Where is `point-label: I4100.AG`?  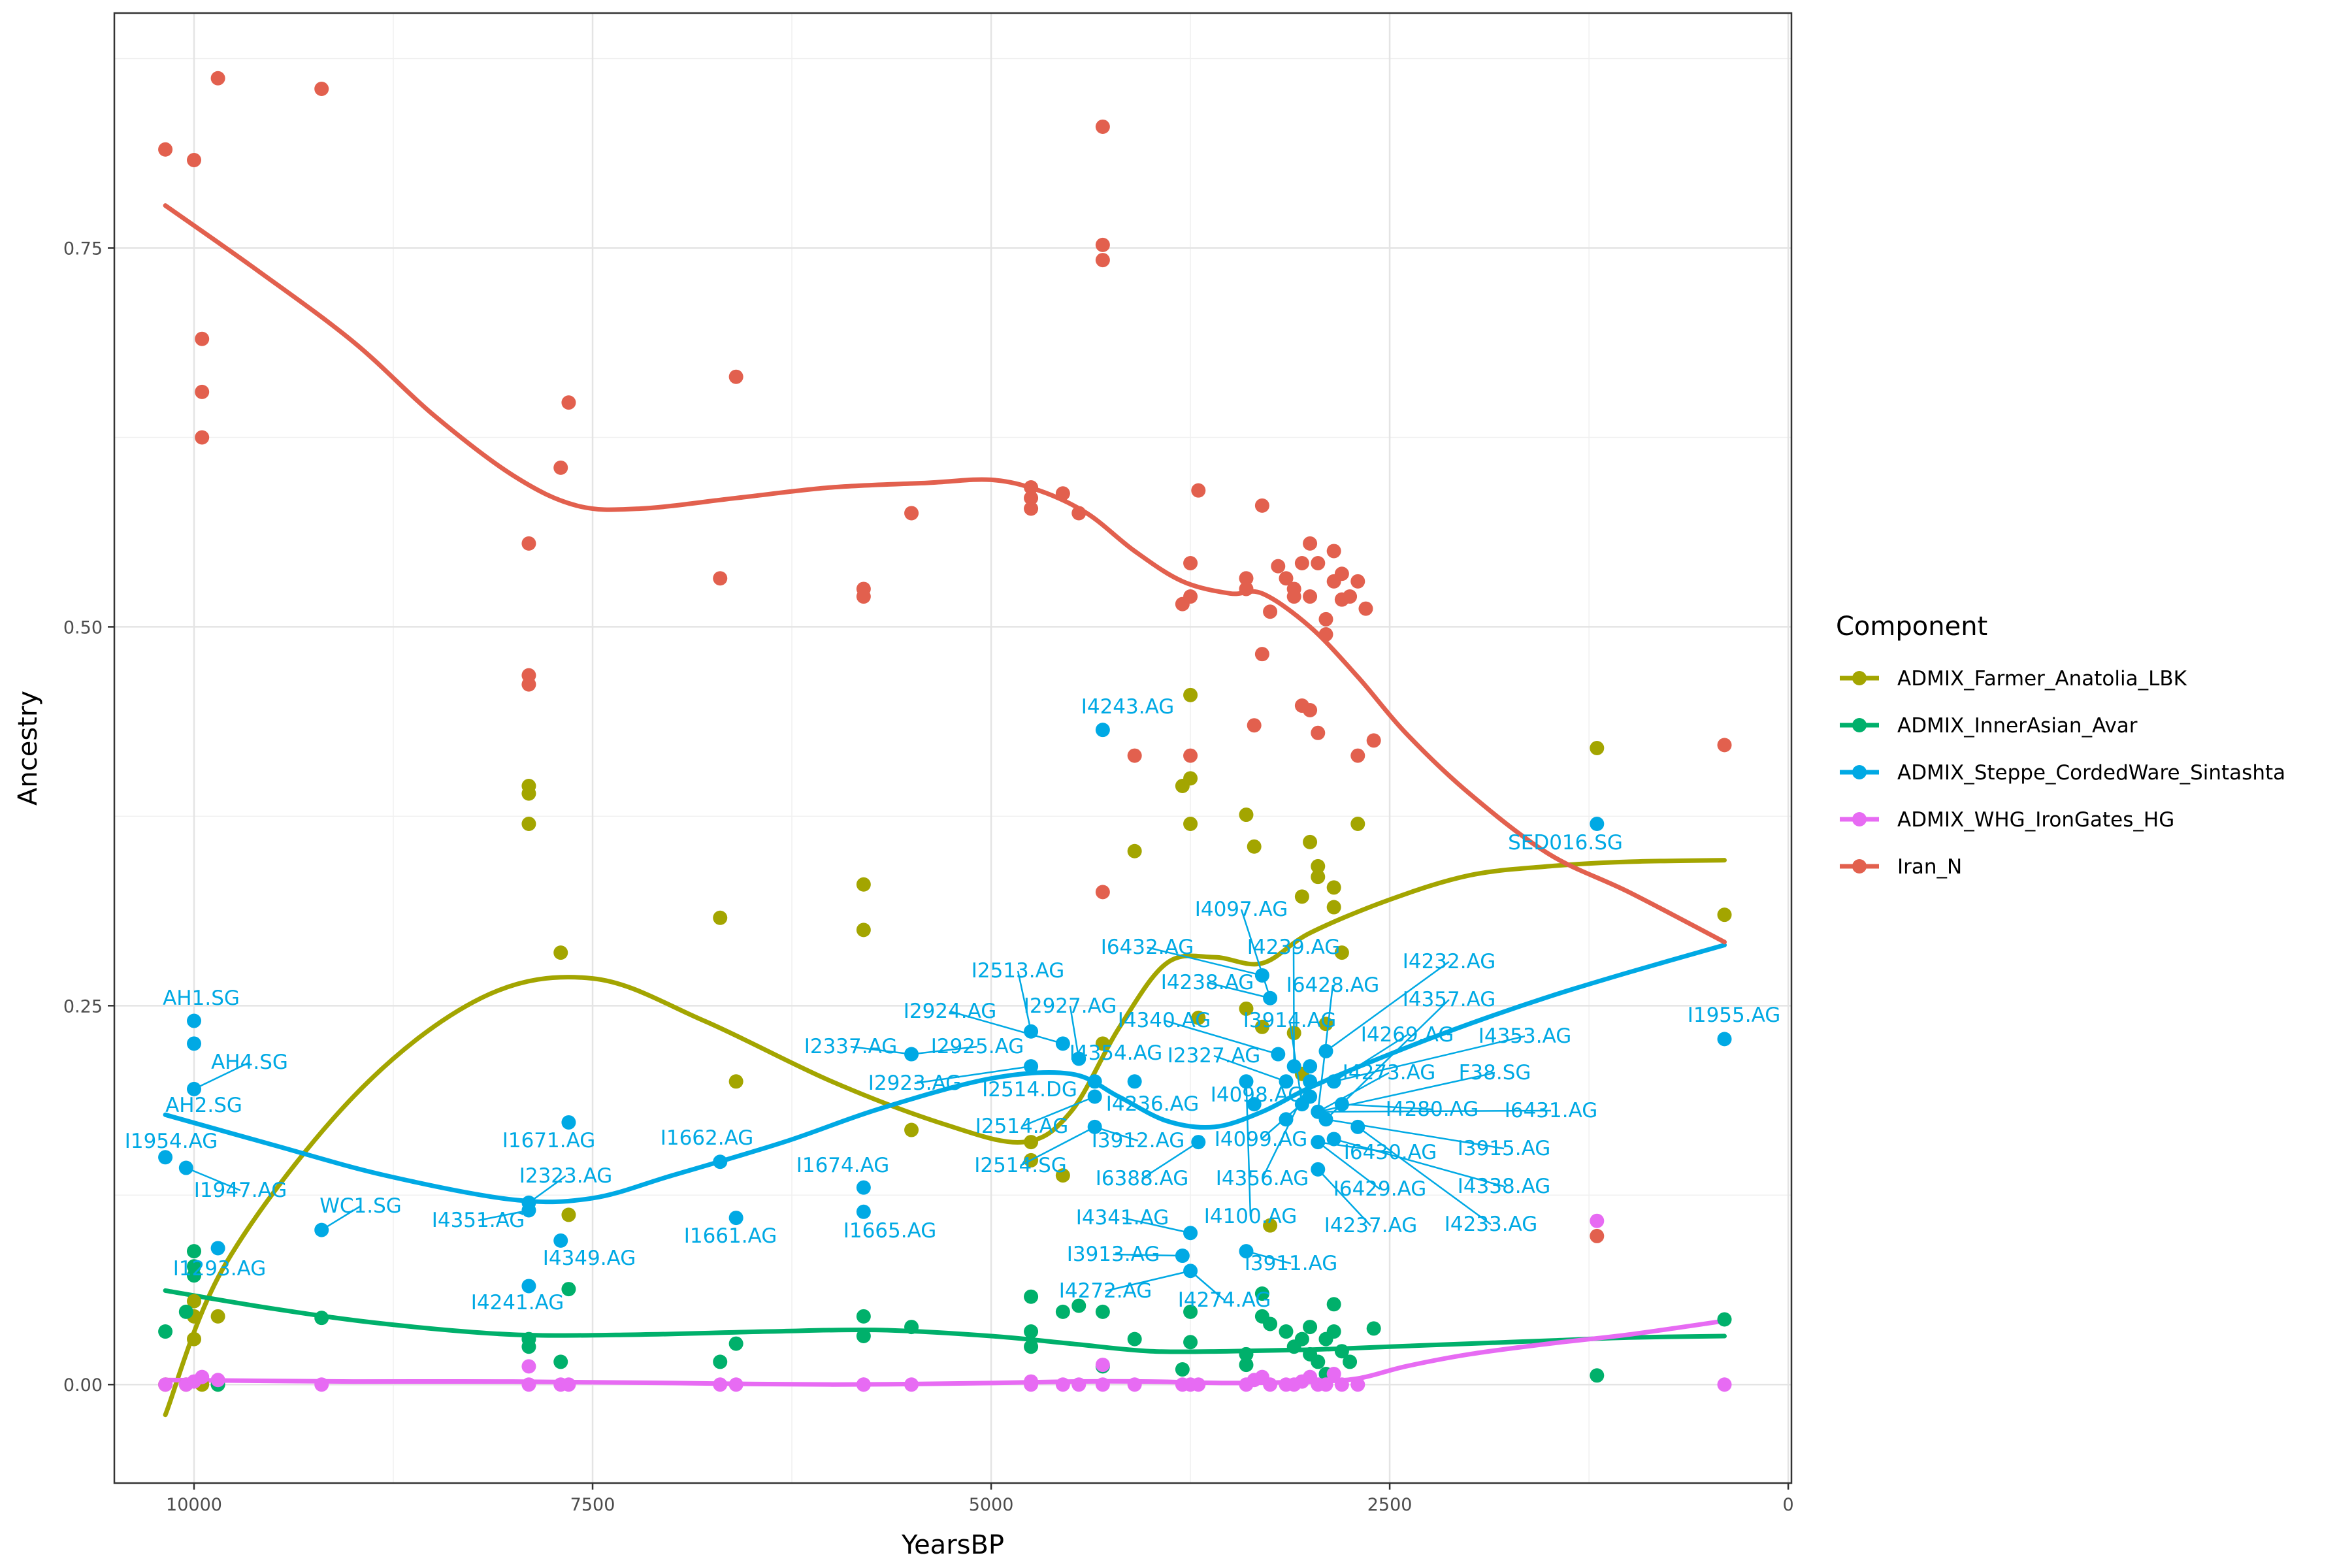 point-label: I4100.AG is located at coordinates (1251, 1216).